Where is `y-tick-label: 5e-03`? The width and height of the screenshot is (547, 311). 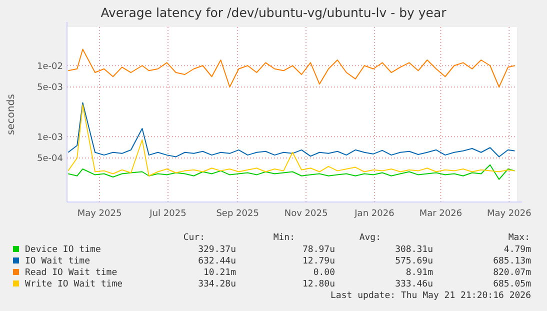 y-tick-label: 5e-03 is located at coordinates (50, 88).